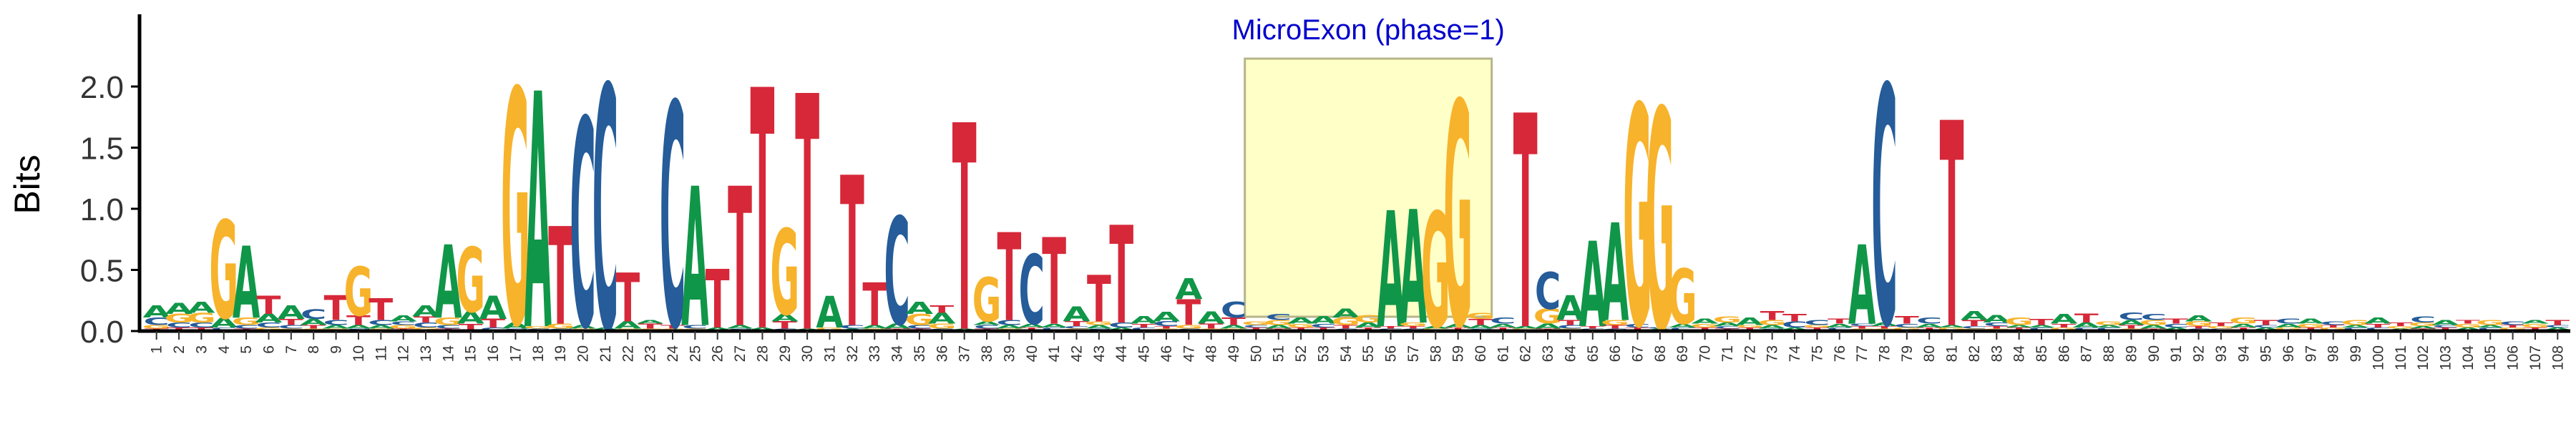  Describe the element at coordinates (1817, 353) in the screenshot. I see `x-tick-label: 75` at that location.